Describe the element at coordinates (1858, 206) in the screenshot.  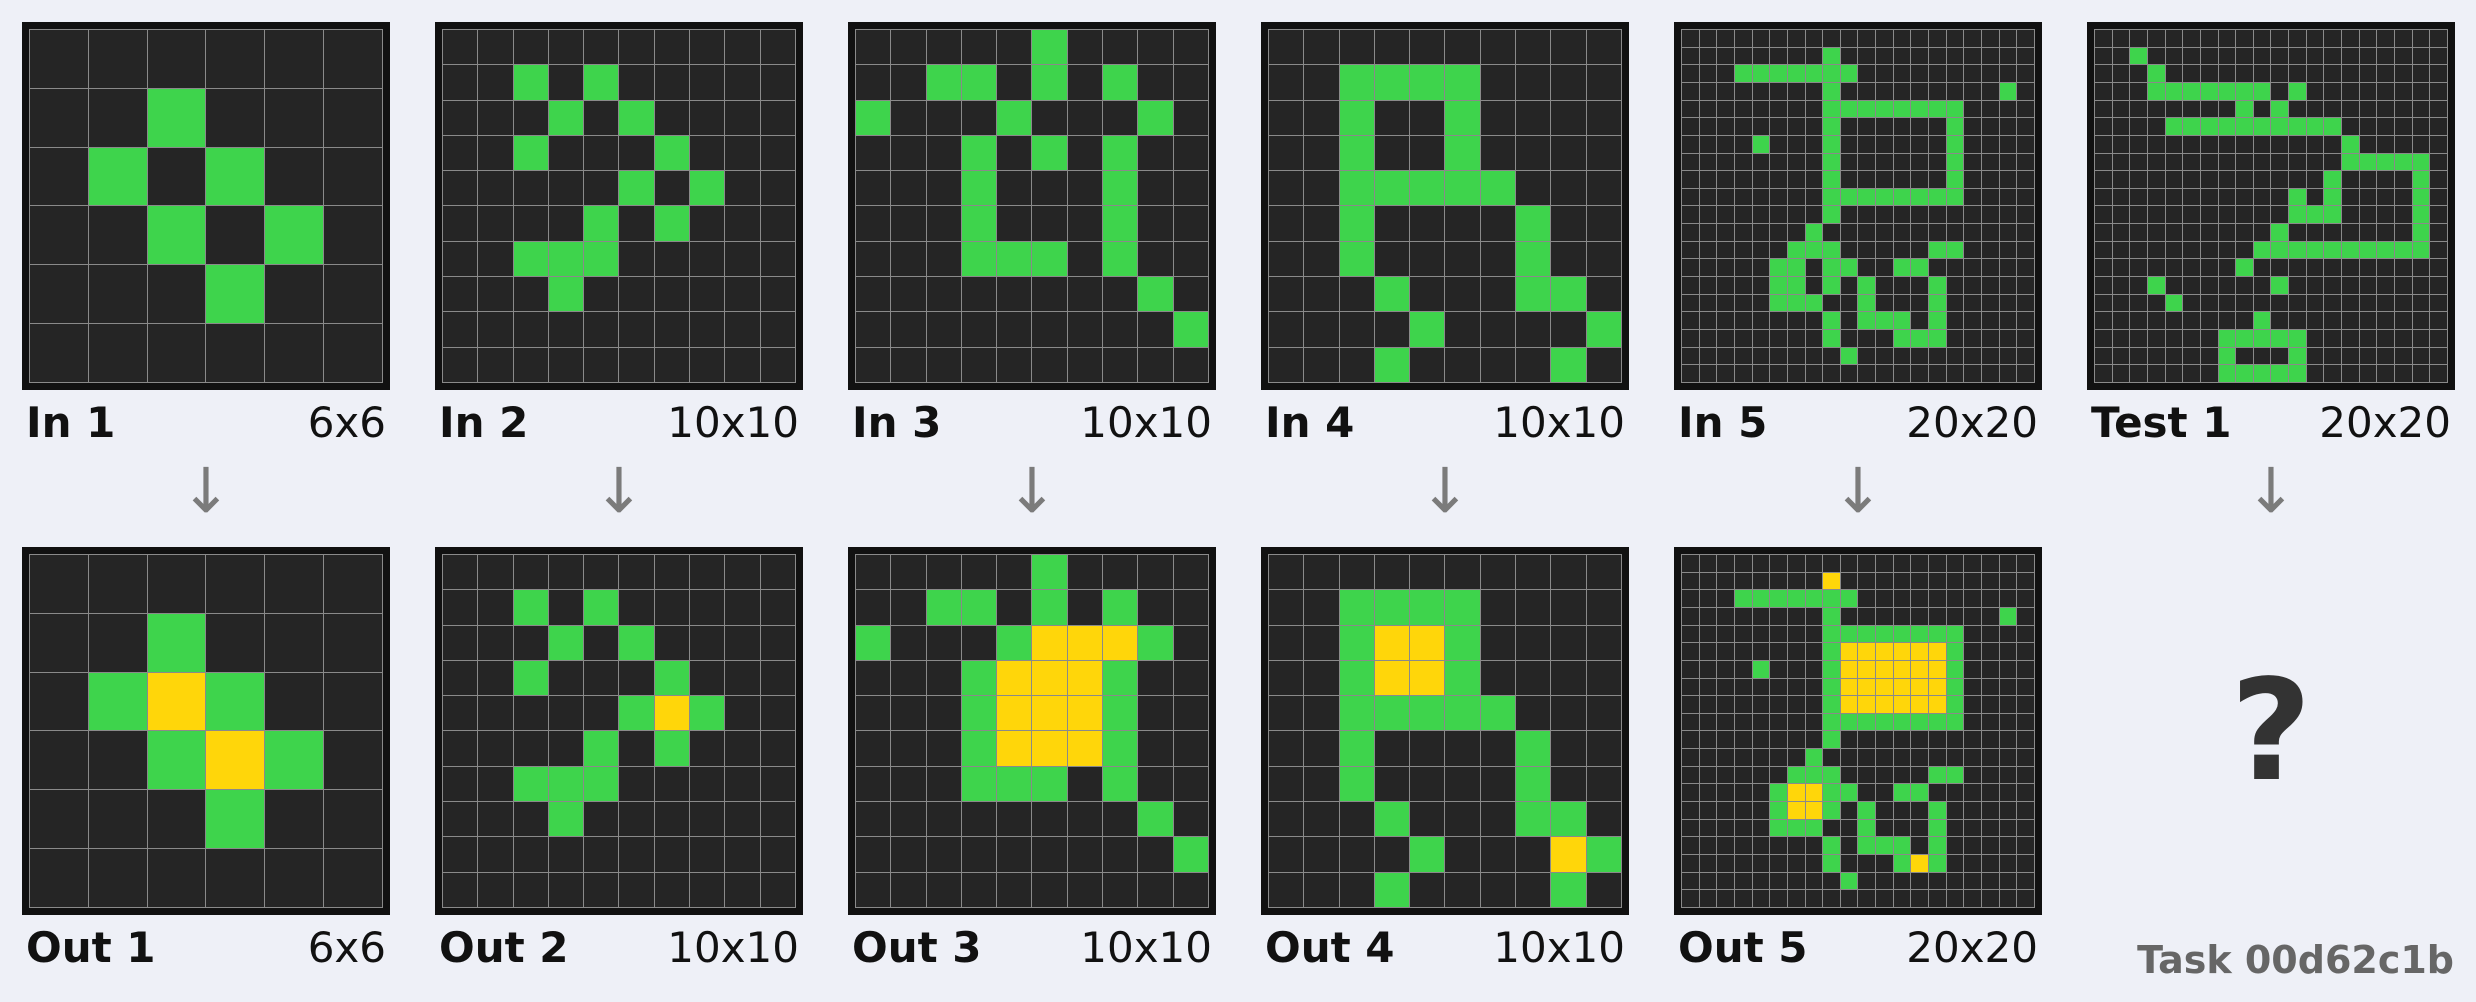
I see `input-grid` at that location.